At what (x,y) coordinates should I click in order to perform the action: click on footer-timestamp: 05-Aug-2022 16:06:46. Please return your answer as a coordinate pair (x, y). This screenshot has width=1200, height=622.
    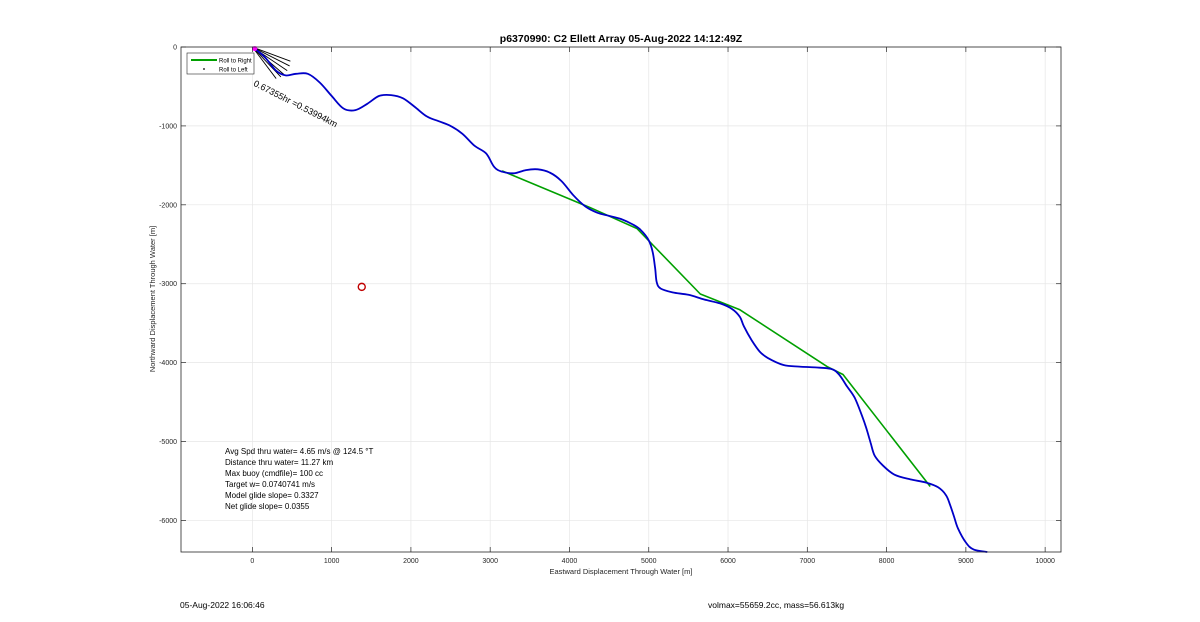
    Looking at the image, I should click on (222, 605).